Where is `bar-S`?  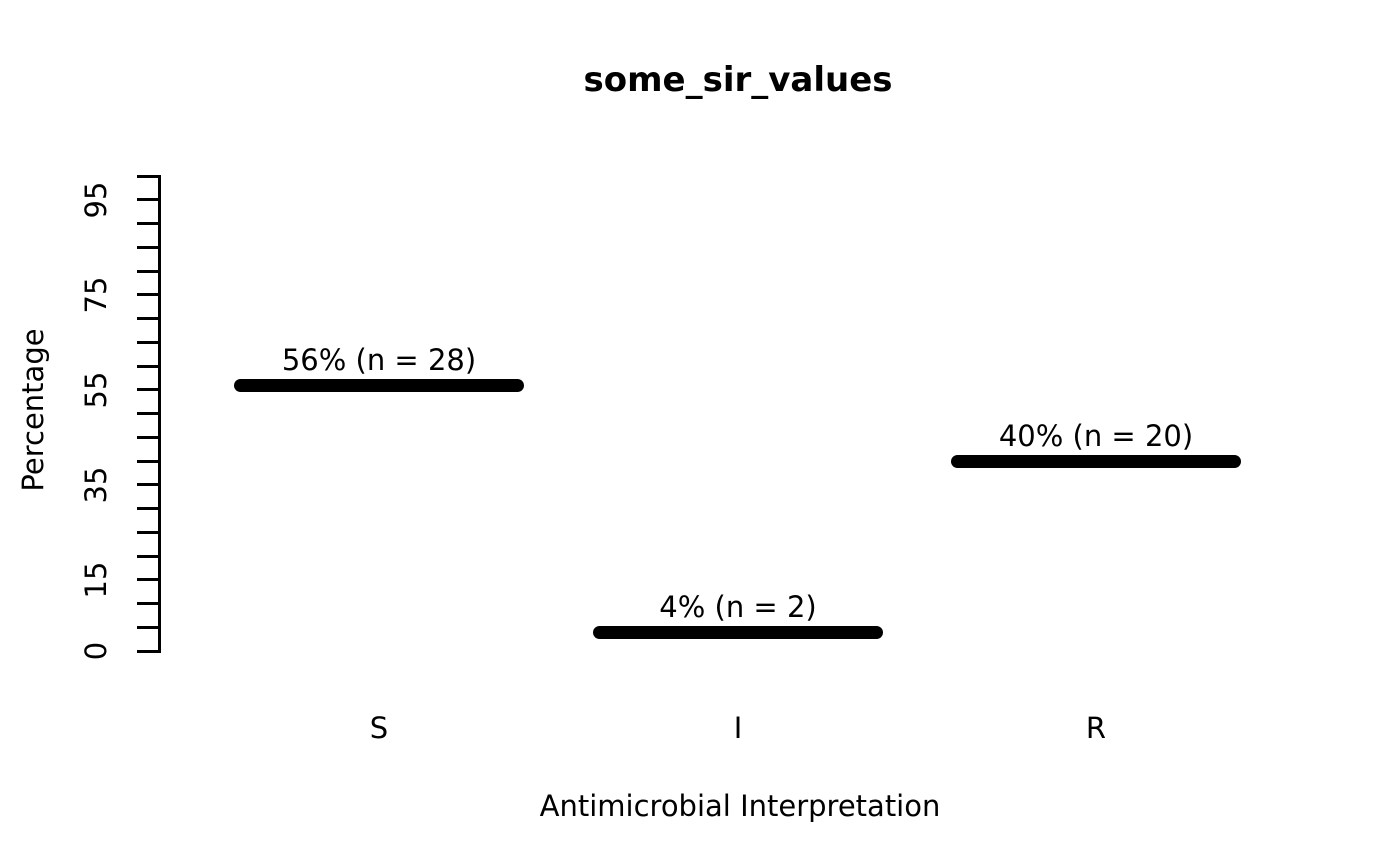 bar-S is located at coordinates (379, 385).